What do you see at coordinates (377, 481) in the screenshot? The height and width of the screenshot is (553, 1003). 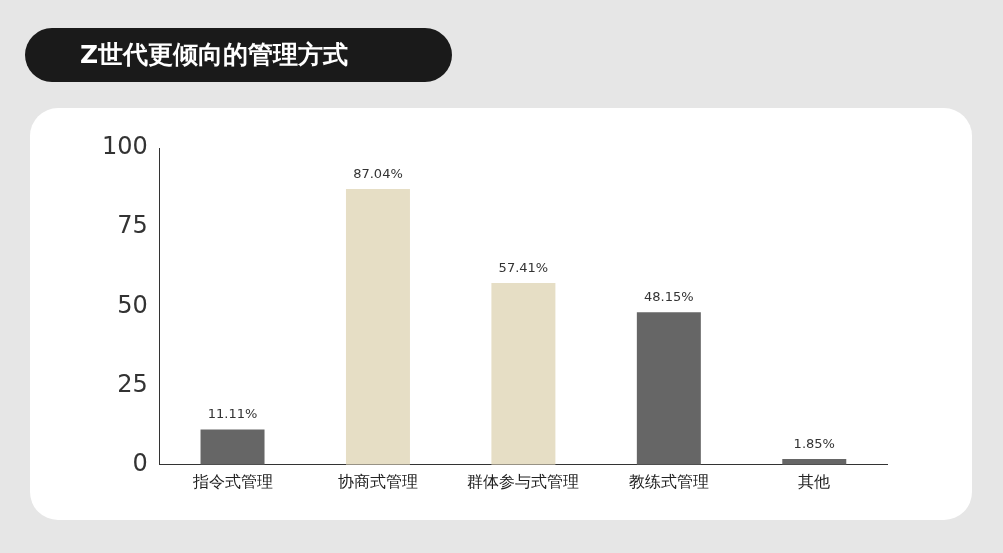 I see `x-tick-label: 协商式管理` at bounding box center [377, 481].